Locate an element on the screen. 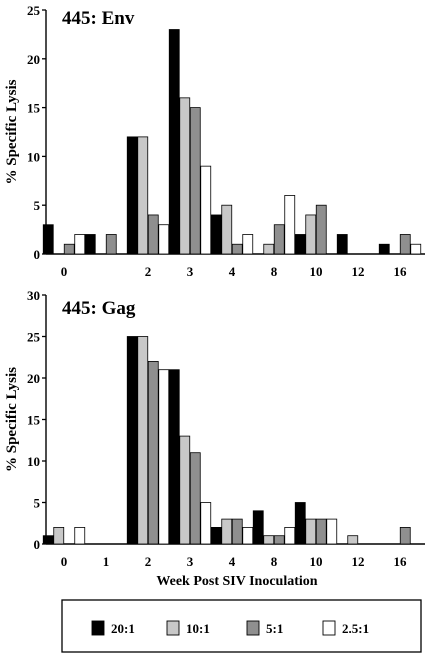 The width and height of the screenshot is (435, 657). y-tick-label: 30 is located at coordinates (33, 295).